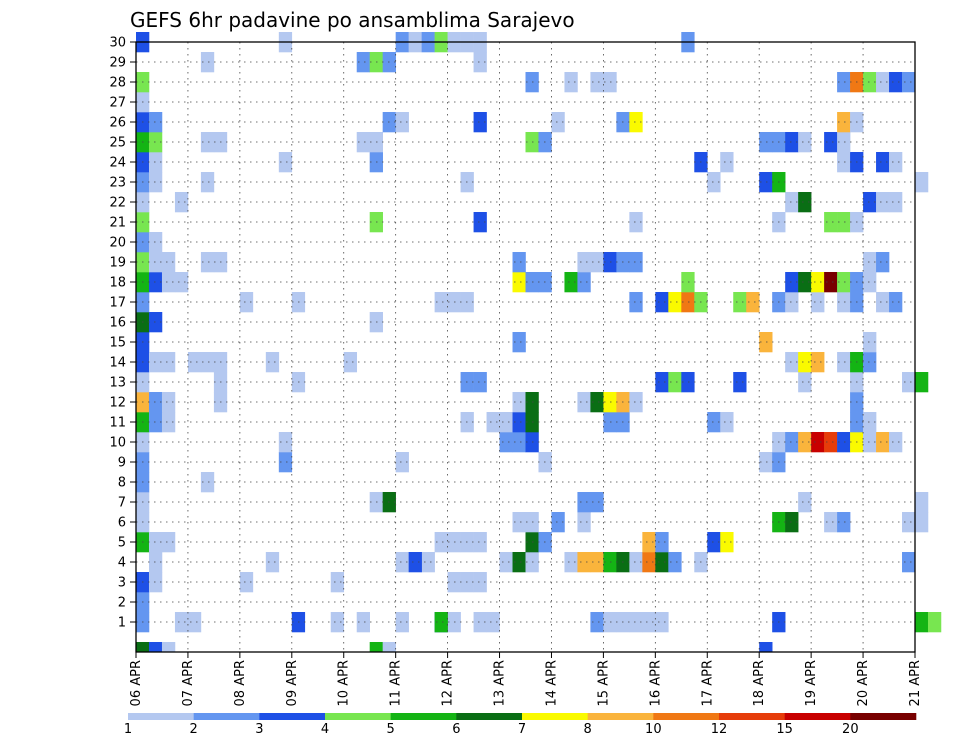 The width and height of the screenshot is (960, 742). What do you see at coordinates (759, 683) in the screenshot?
I see `x-tick-label: 18 APR` at bounding box center [759, 683].